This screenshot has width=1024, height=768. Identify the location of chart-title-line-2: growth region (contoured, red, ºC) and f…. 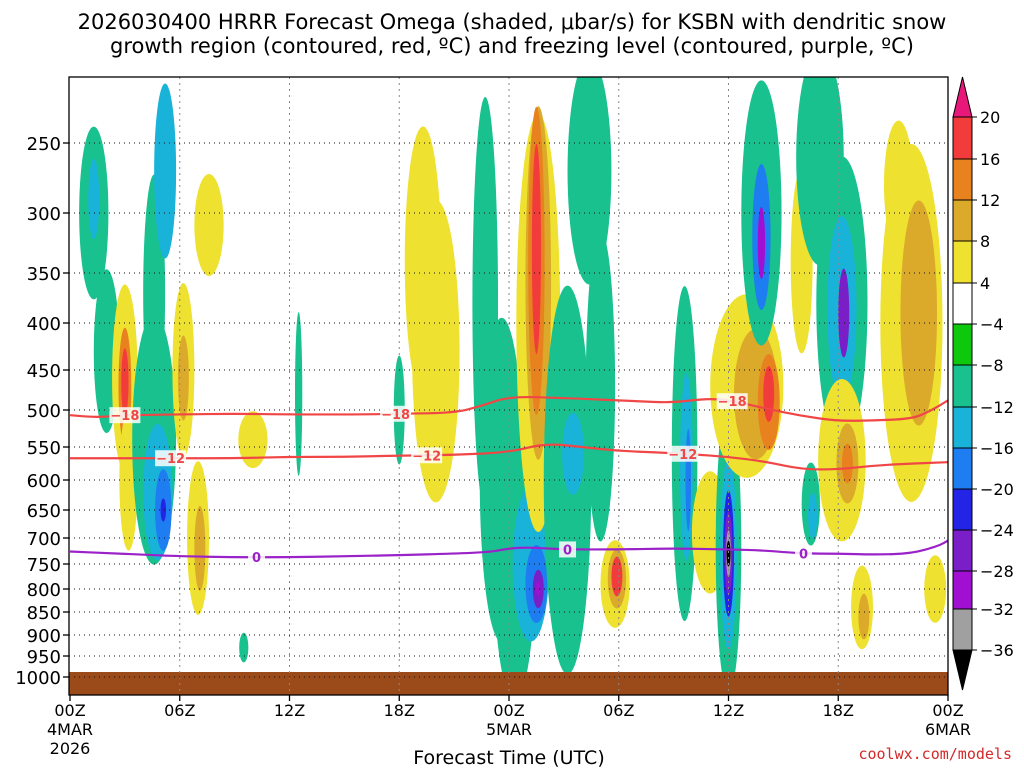
(512, 46).